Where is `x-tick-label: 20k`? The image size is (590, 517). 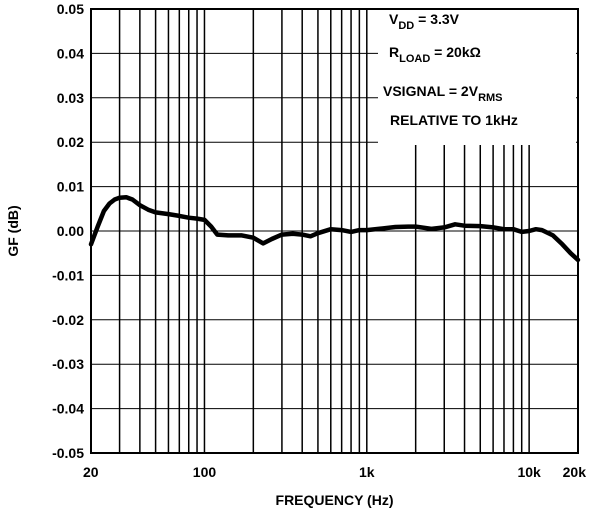 x-tick-label: 20k is located at coordinates (575, 472).